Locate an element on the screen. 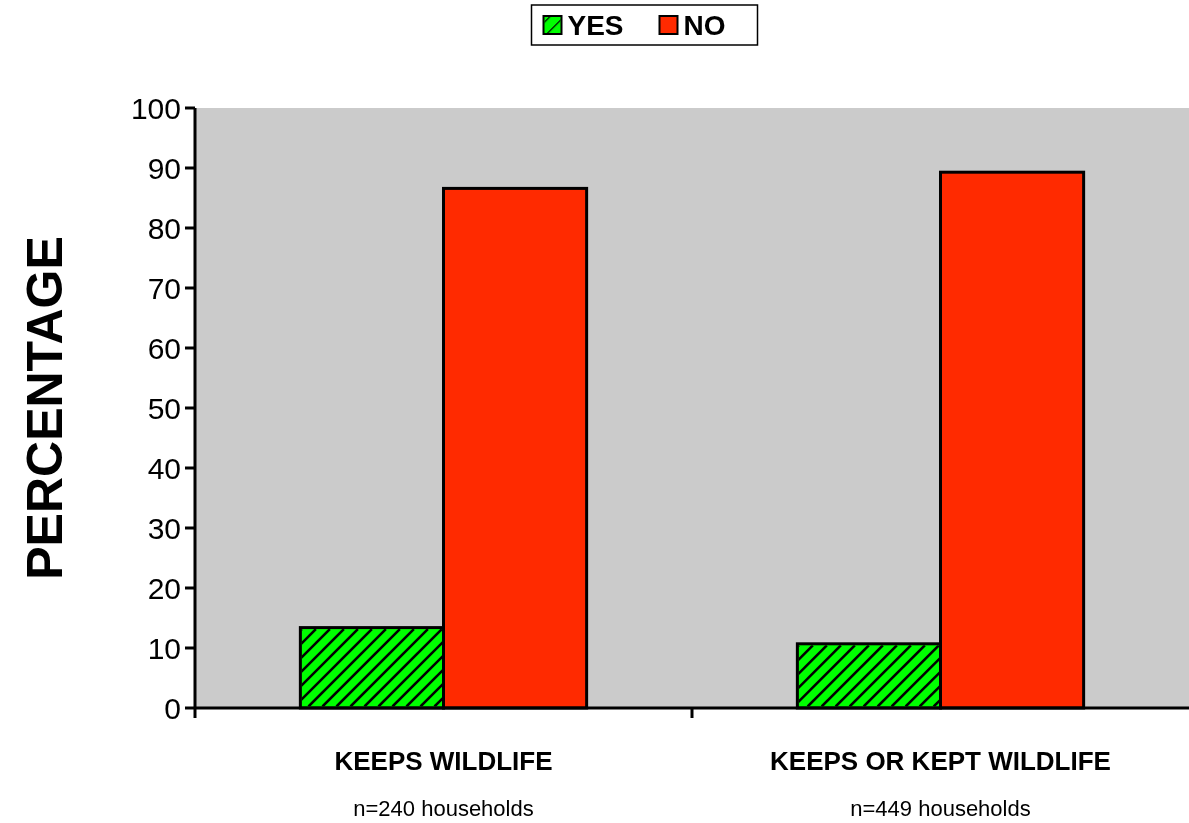 The width and height of the screenshot is (1189, 823). y-tick-label: 100 is located at coordinates (155, 108).